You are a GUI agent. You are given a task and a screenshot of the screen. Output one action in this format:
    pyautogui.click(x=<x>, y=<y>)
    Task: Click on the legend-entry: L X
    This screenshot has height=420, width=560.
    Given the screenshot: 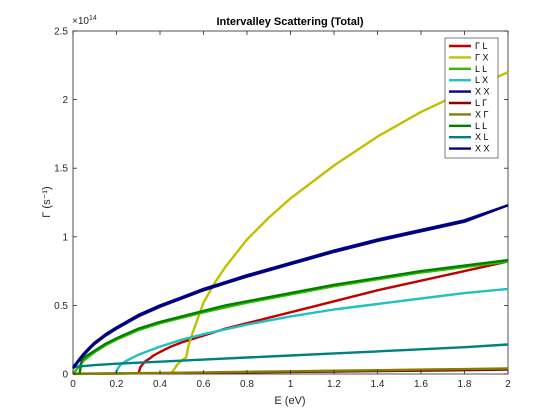 What is the action you would take?
    pyautogui.click(x=481, y=80)
    